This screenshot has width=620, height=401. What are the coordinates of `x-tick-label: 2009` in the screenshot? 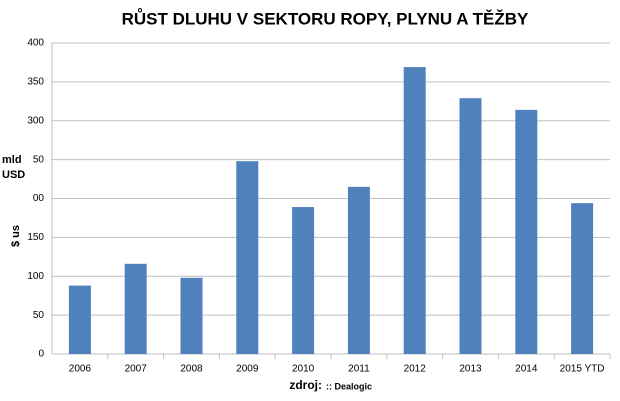 It's located at (247, 369).